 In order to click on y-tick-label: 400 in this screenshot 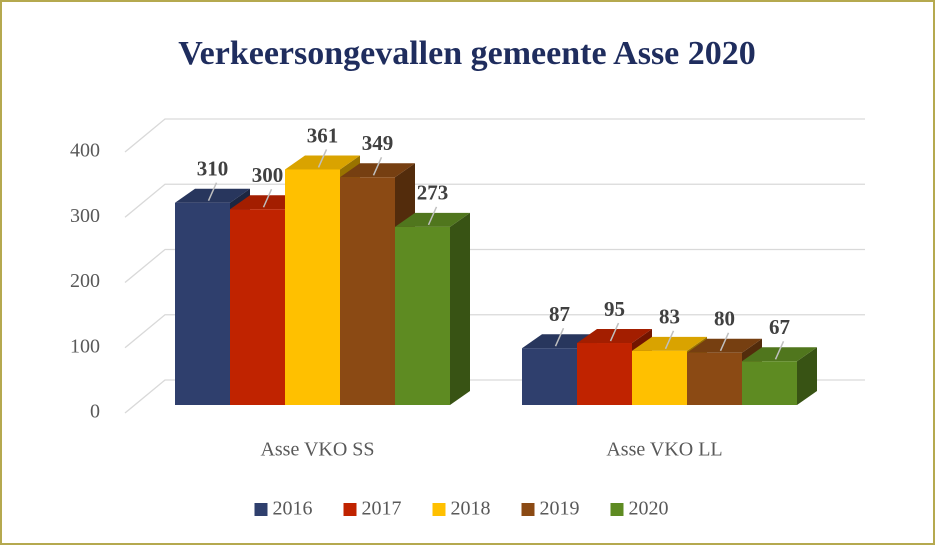, I will do `click(85, 151)`.